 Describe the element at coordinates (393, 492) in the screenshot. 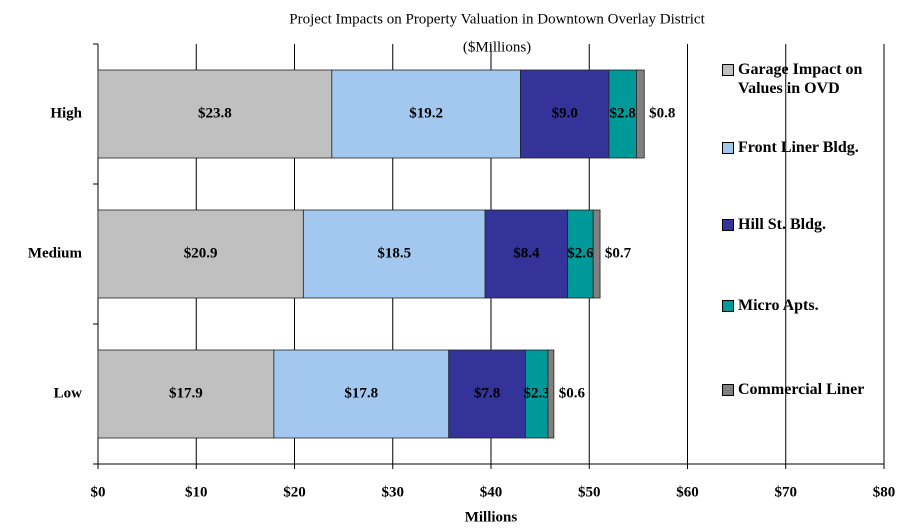

I see `x-tick-label: $30` at that location.